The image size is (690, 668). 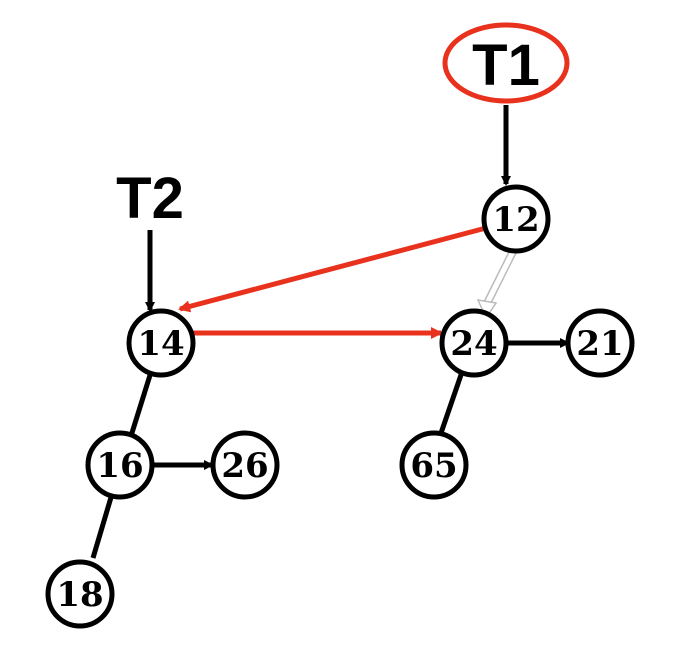 I want to click on node-21: 21, so click(x=600, y=343).